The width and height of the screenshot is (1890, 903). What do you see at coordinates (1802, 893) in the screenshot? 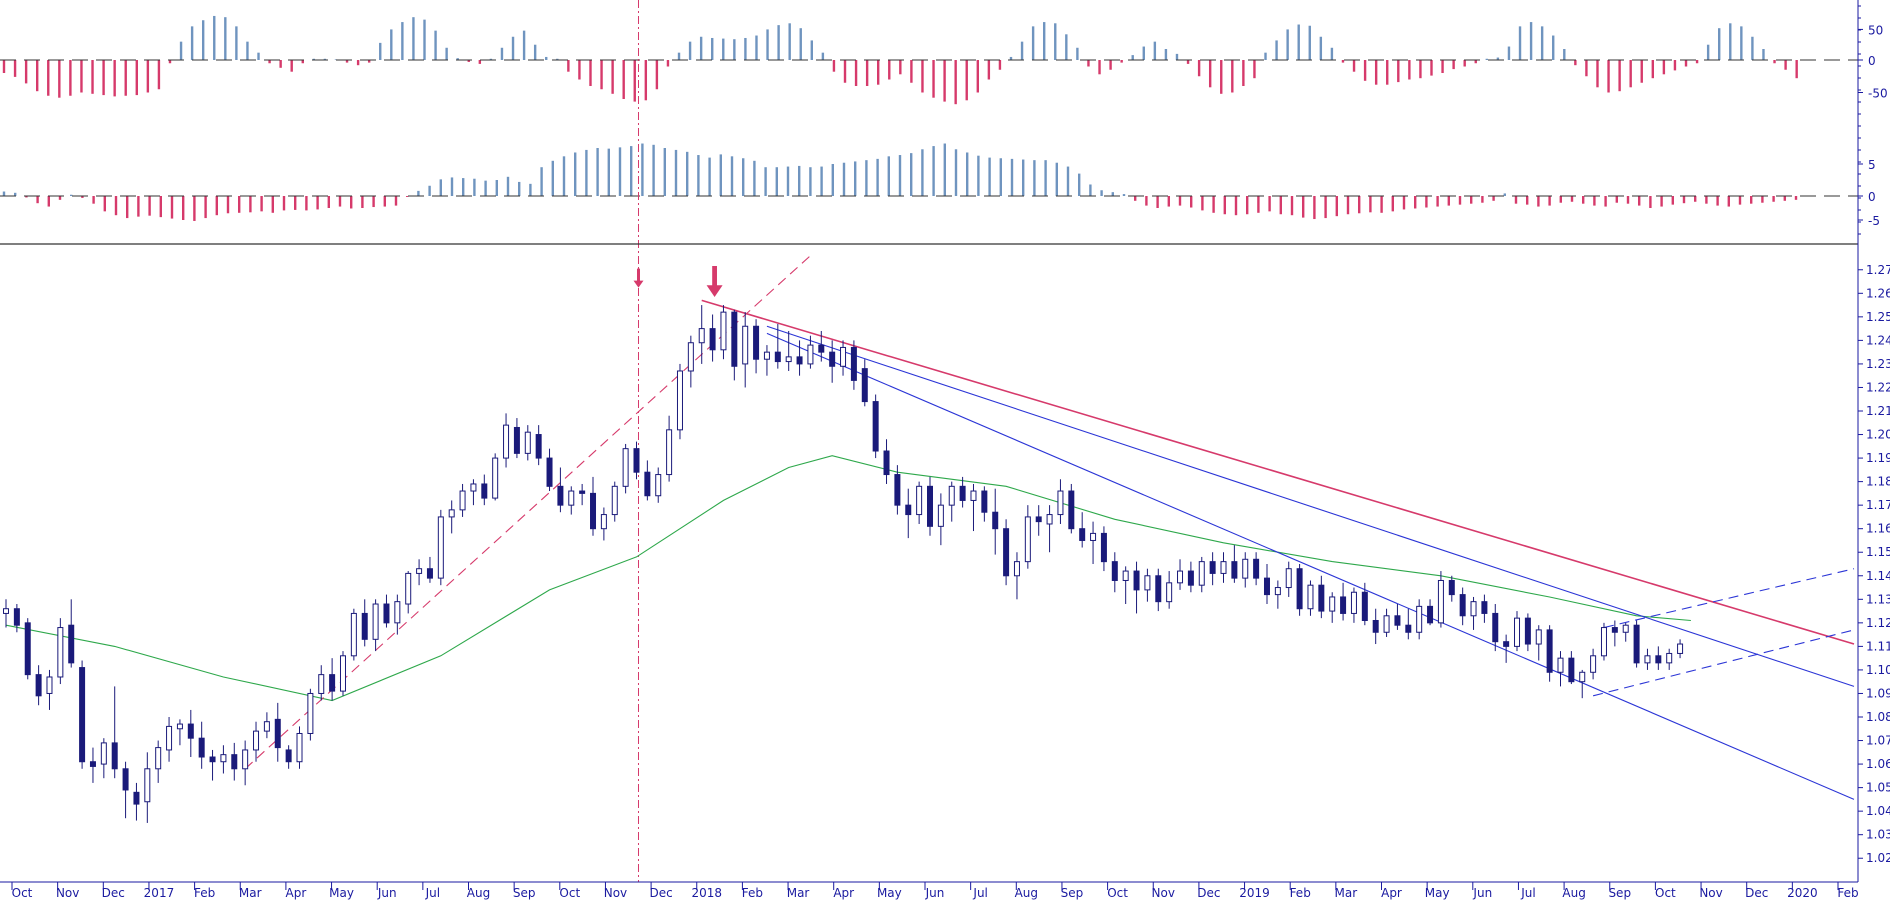
I see `x-tick-label: 2020` at bounding box center [1802, 893].